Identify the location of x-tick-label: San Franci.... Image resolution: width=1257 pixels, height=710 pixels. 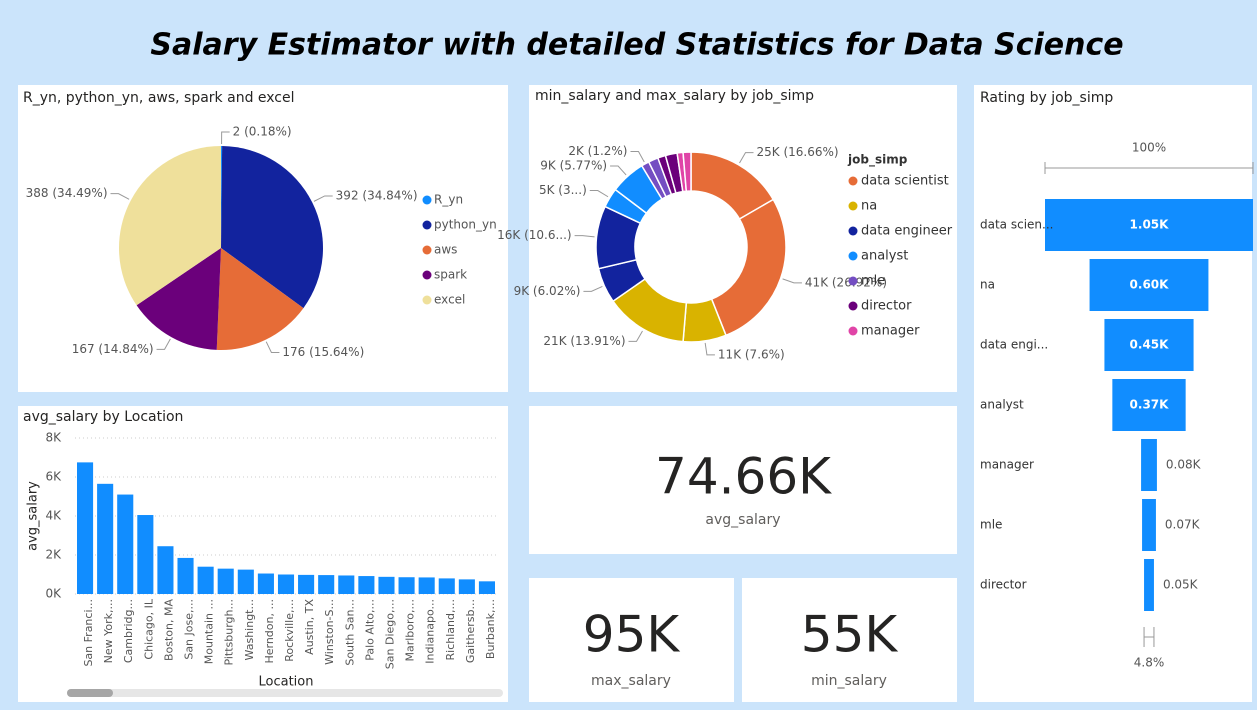
(88, 633).